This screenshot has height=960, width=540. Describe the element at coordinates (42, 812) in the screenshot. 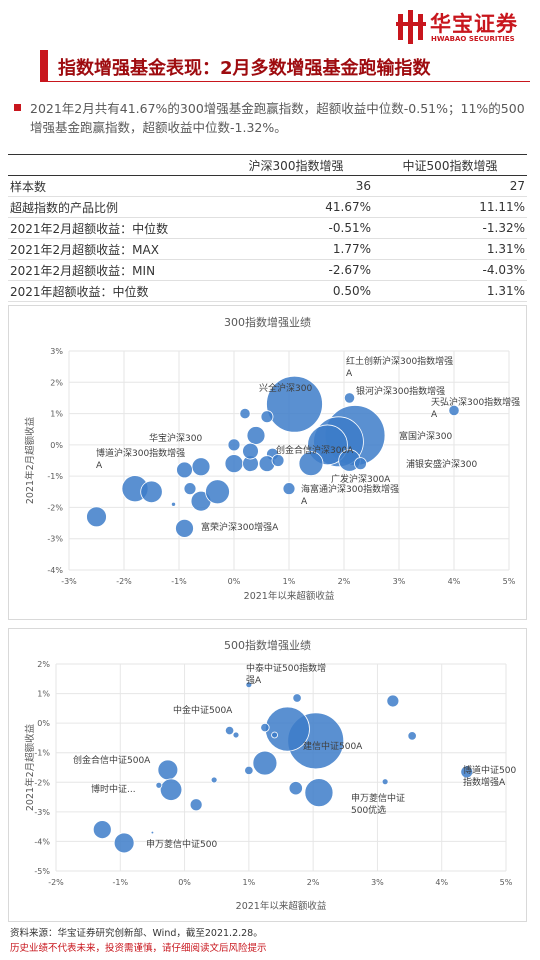

I see `y-tick-label: -3%` at that location.